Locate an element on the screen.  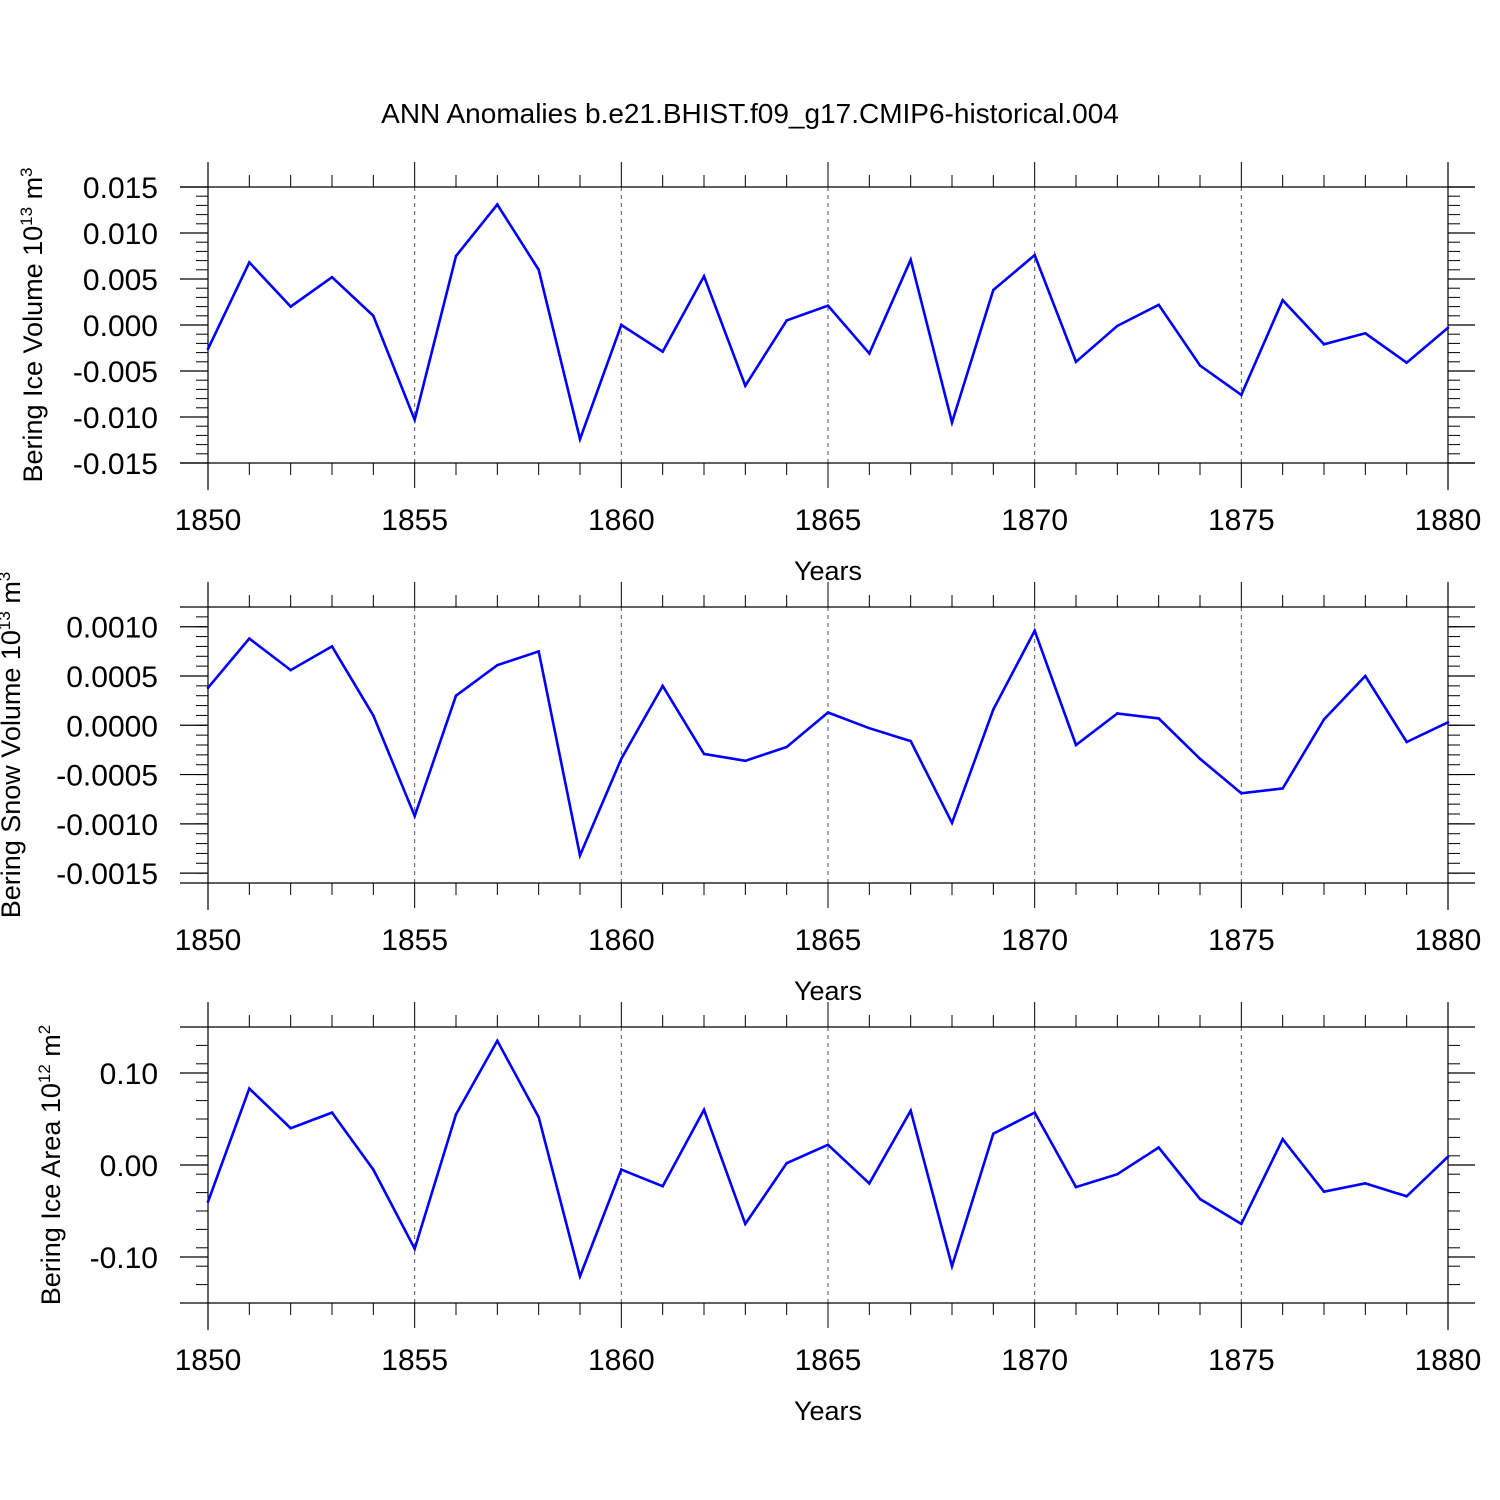
y-tick-label: -0.0005 is located at coordinates (107, 776).